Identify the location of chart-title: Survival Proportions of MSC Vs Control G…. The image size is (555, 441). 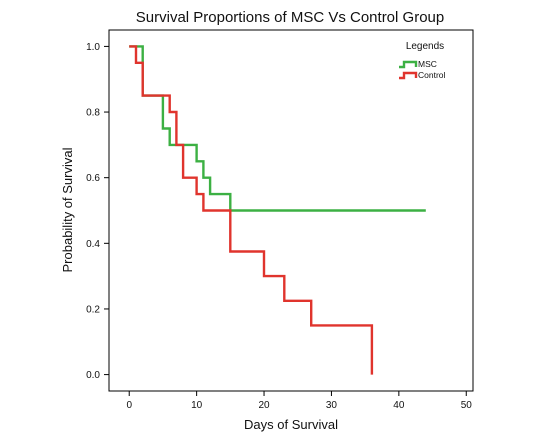
(290, 17).